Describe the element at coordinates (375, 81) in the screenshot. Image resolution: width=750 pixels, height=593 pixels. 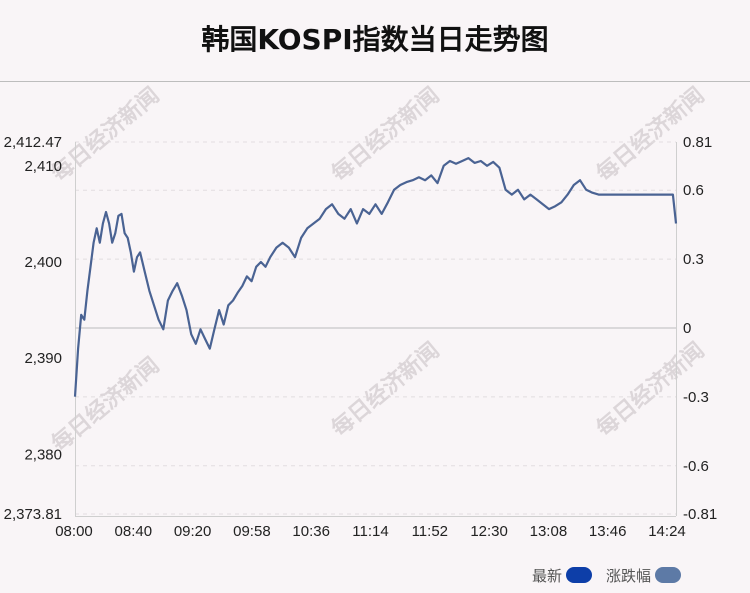
I see `title-divider` at that location.